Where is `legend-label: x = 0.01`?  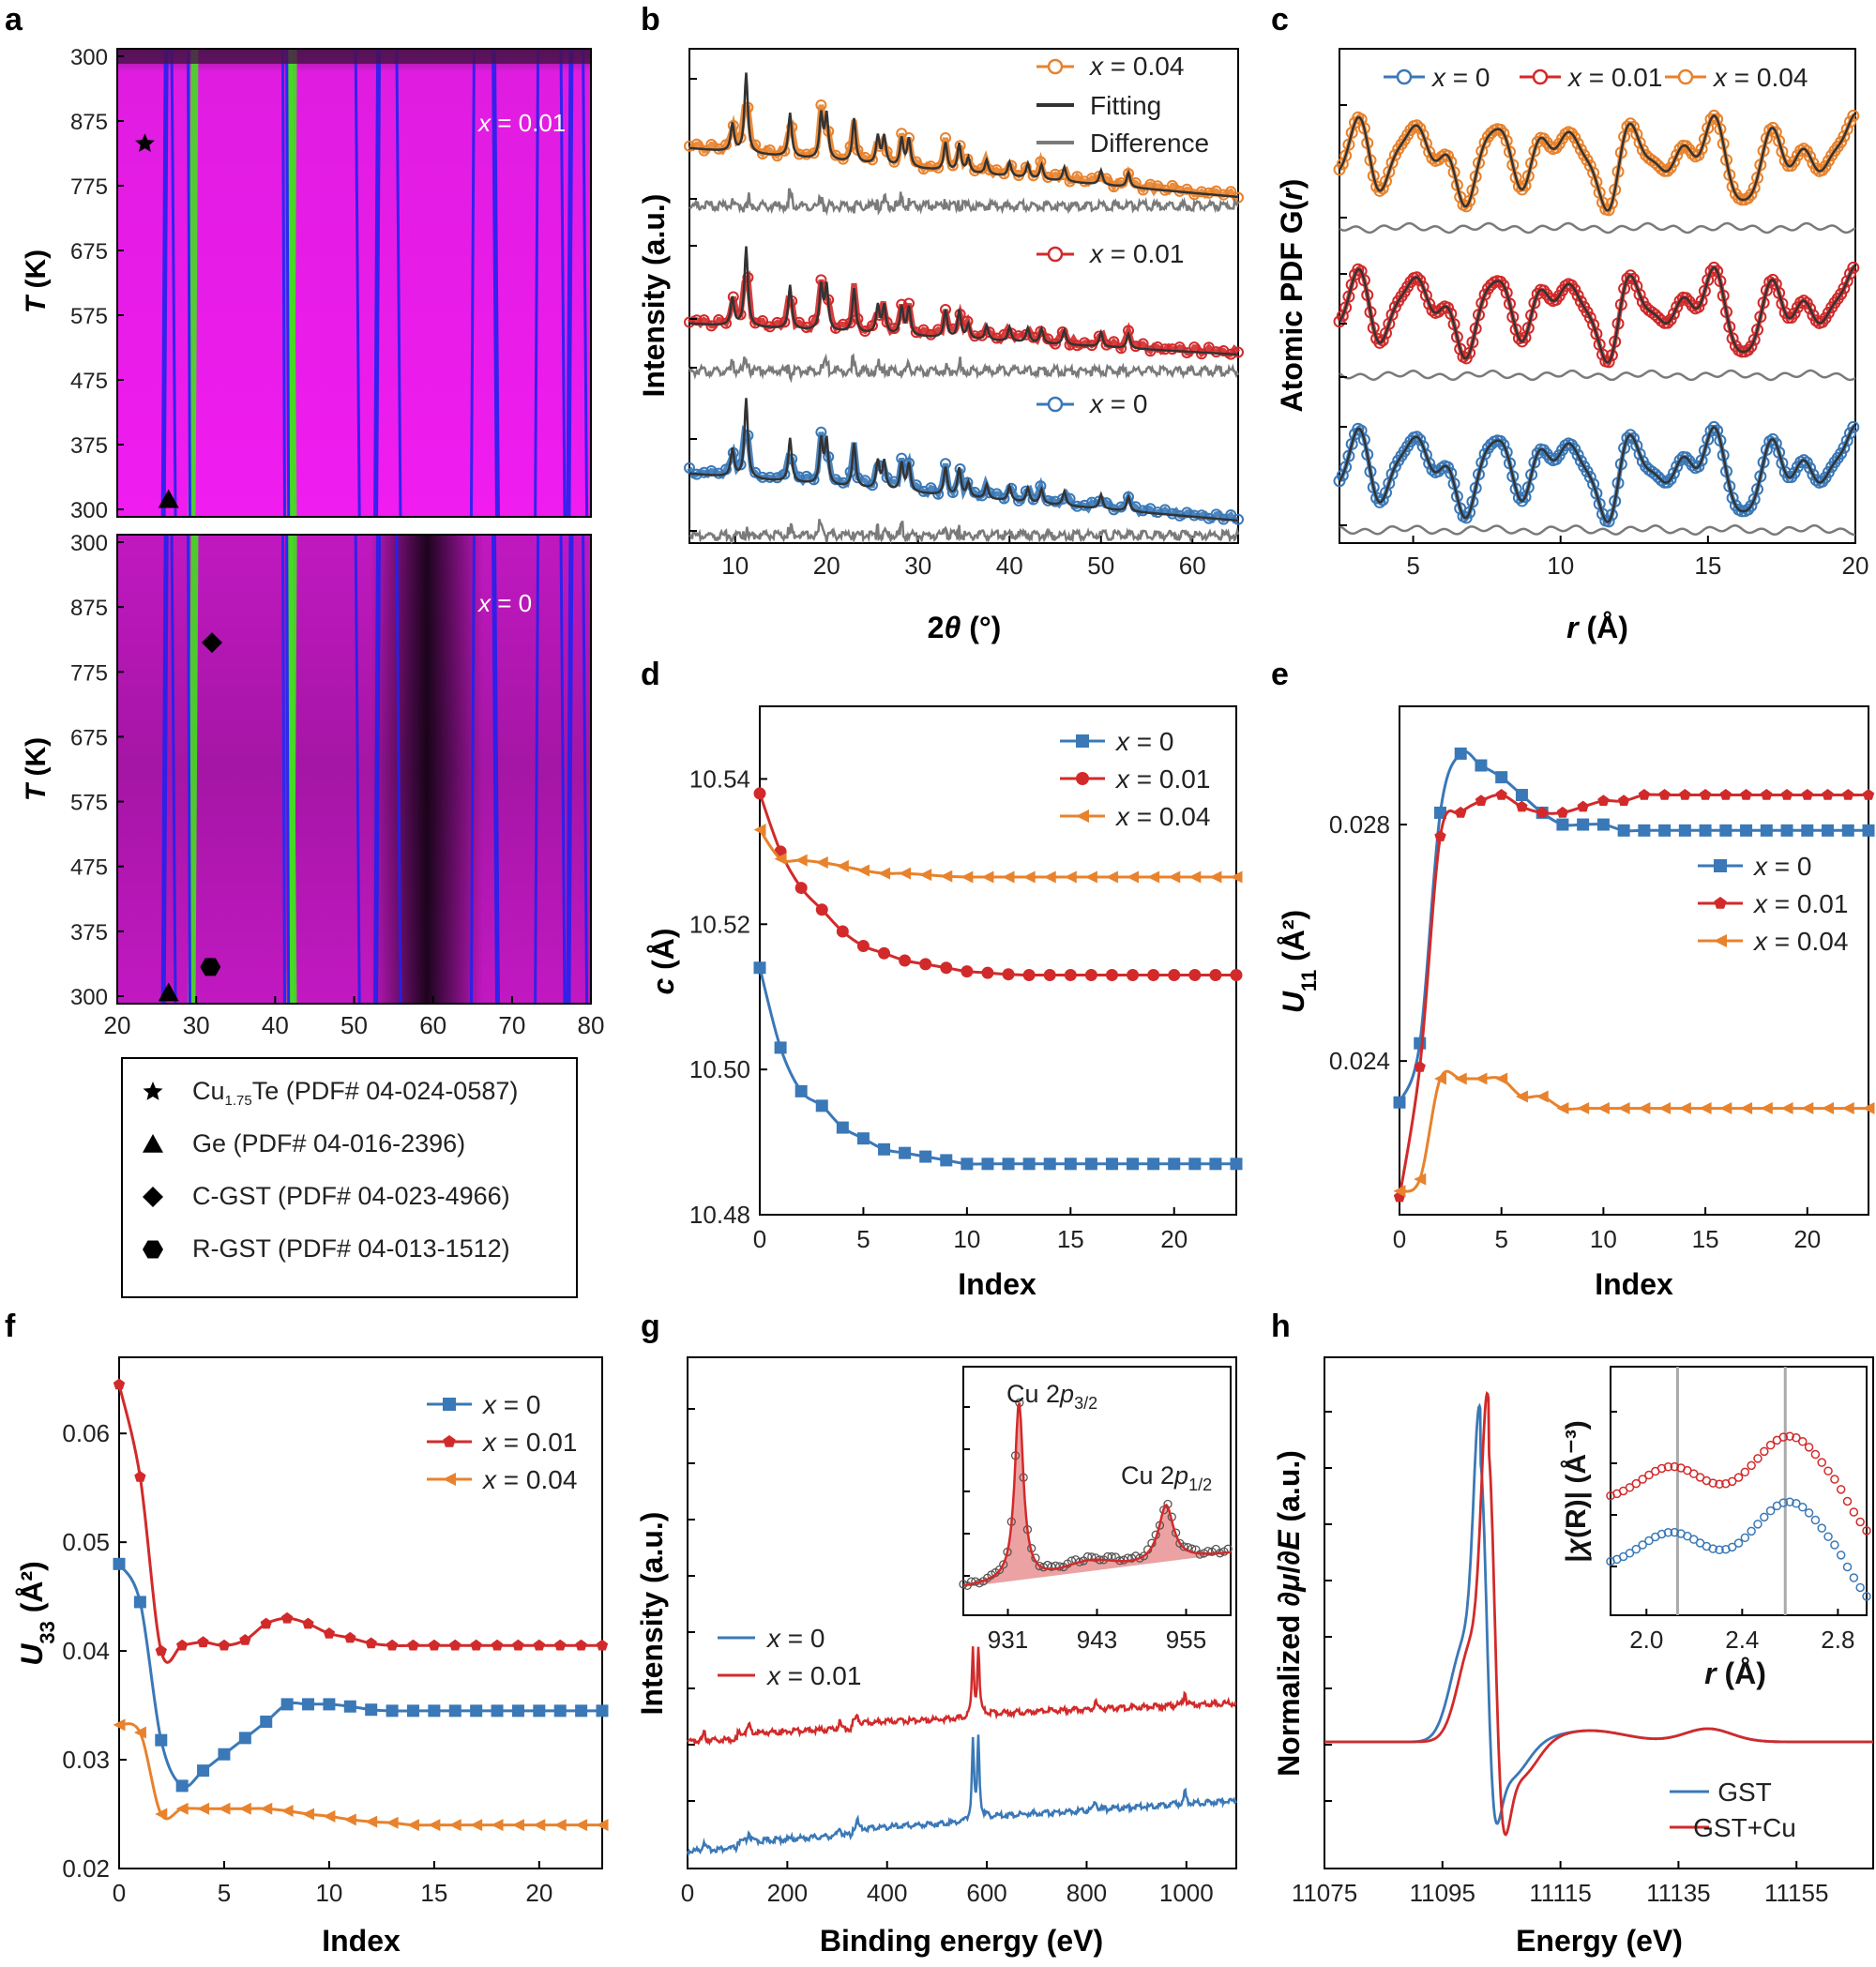 legend-label: x = 0.01 is located at coordinates (529, 1442).